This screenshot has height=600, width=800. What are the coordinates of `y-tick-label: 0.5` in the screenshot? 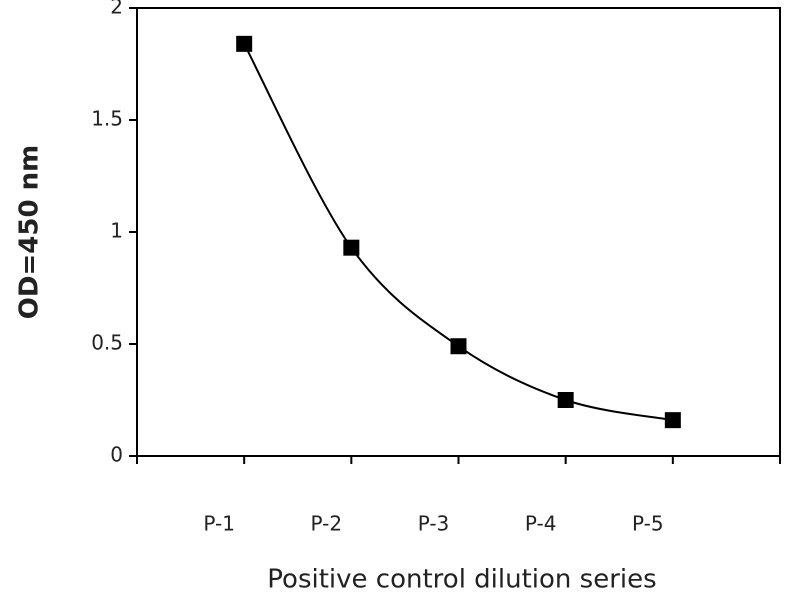 It's located at (107, 343).